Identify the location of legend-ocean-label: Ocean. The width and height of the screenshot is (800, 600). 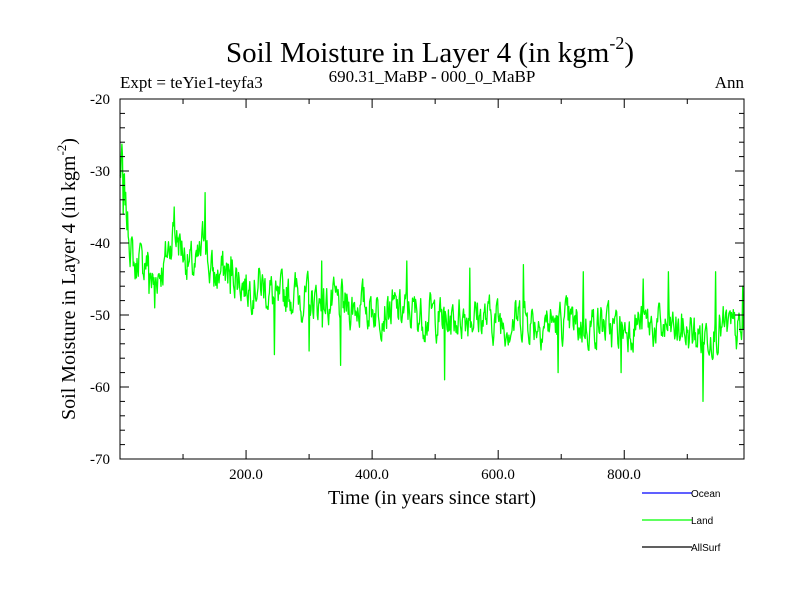
(705, 494).